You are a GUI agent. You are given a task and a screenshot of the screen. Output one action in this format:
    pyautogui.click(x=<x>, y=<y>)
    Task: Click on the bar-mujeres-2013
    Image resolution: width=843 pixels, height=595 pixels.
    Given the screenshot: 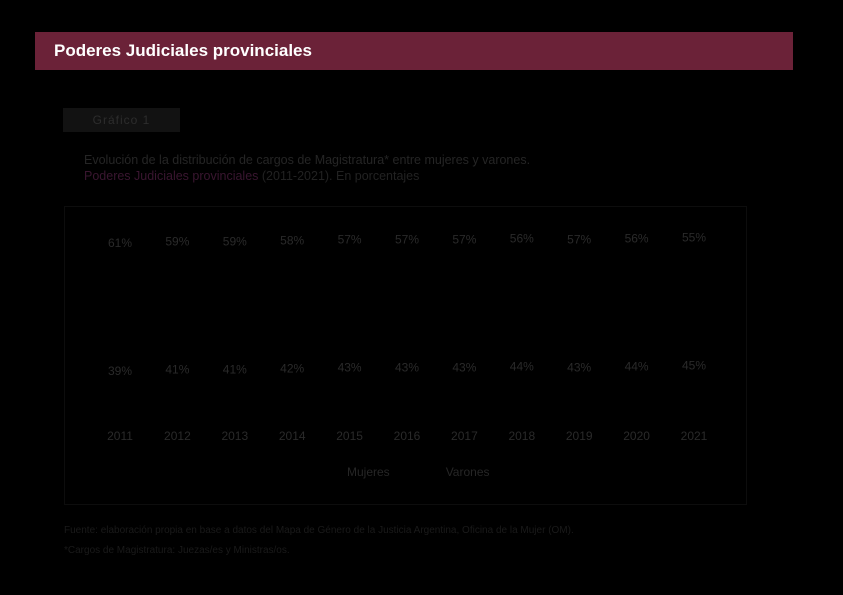 What is the action you would take?
    pyautogui.click(x=234, y=289)
    